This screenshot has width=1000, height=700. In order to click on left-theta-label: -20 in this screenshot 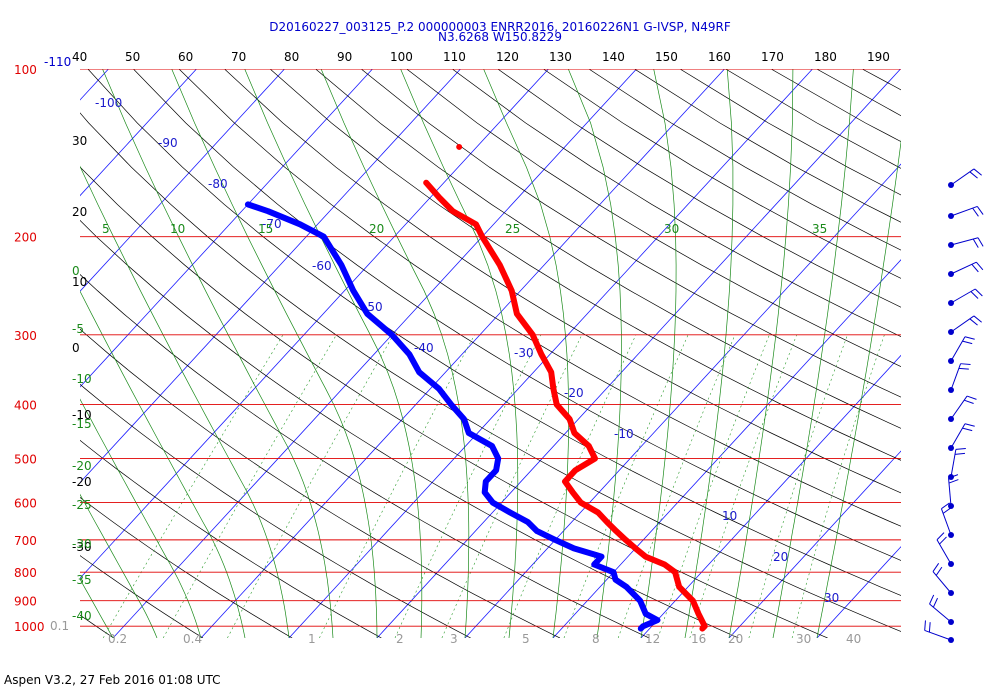, I will do `click(82, 482)`.